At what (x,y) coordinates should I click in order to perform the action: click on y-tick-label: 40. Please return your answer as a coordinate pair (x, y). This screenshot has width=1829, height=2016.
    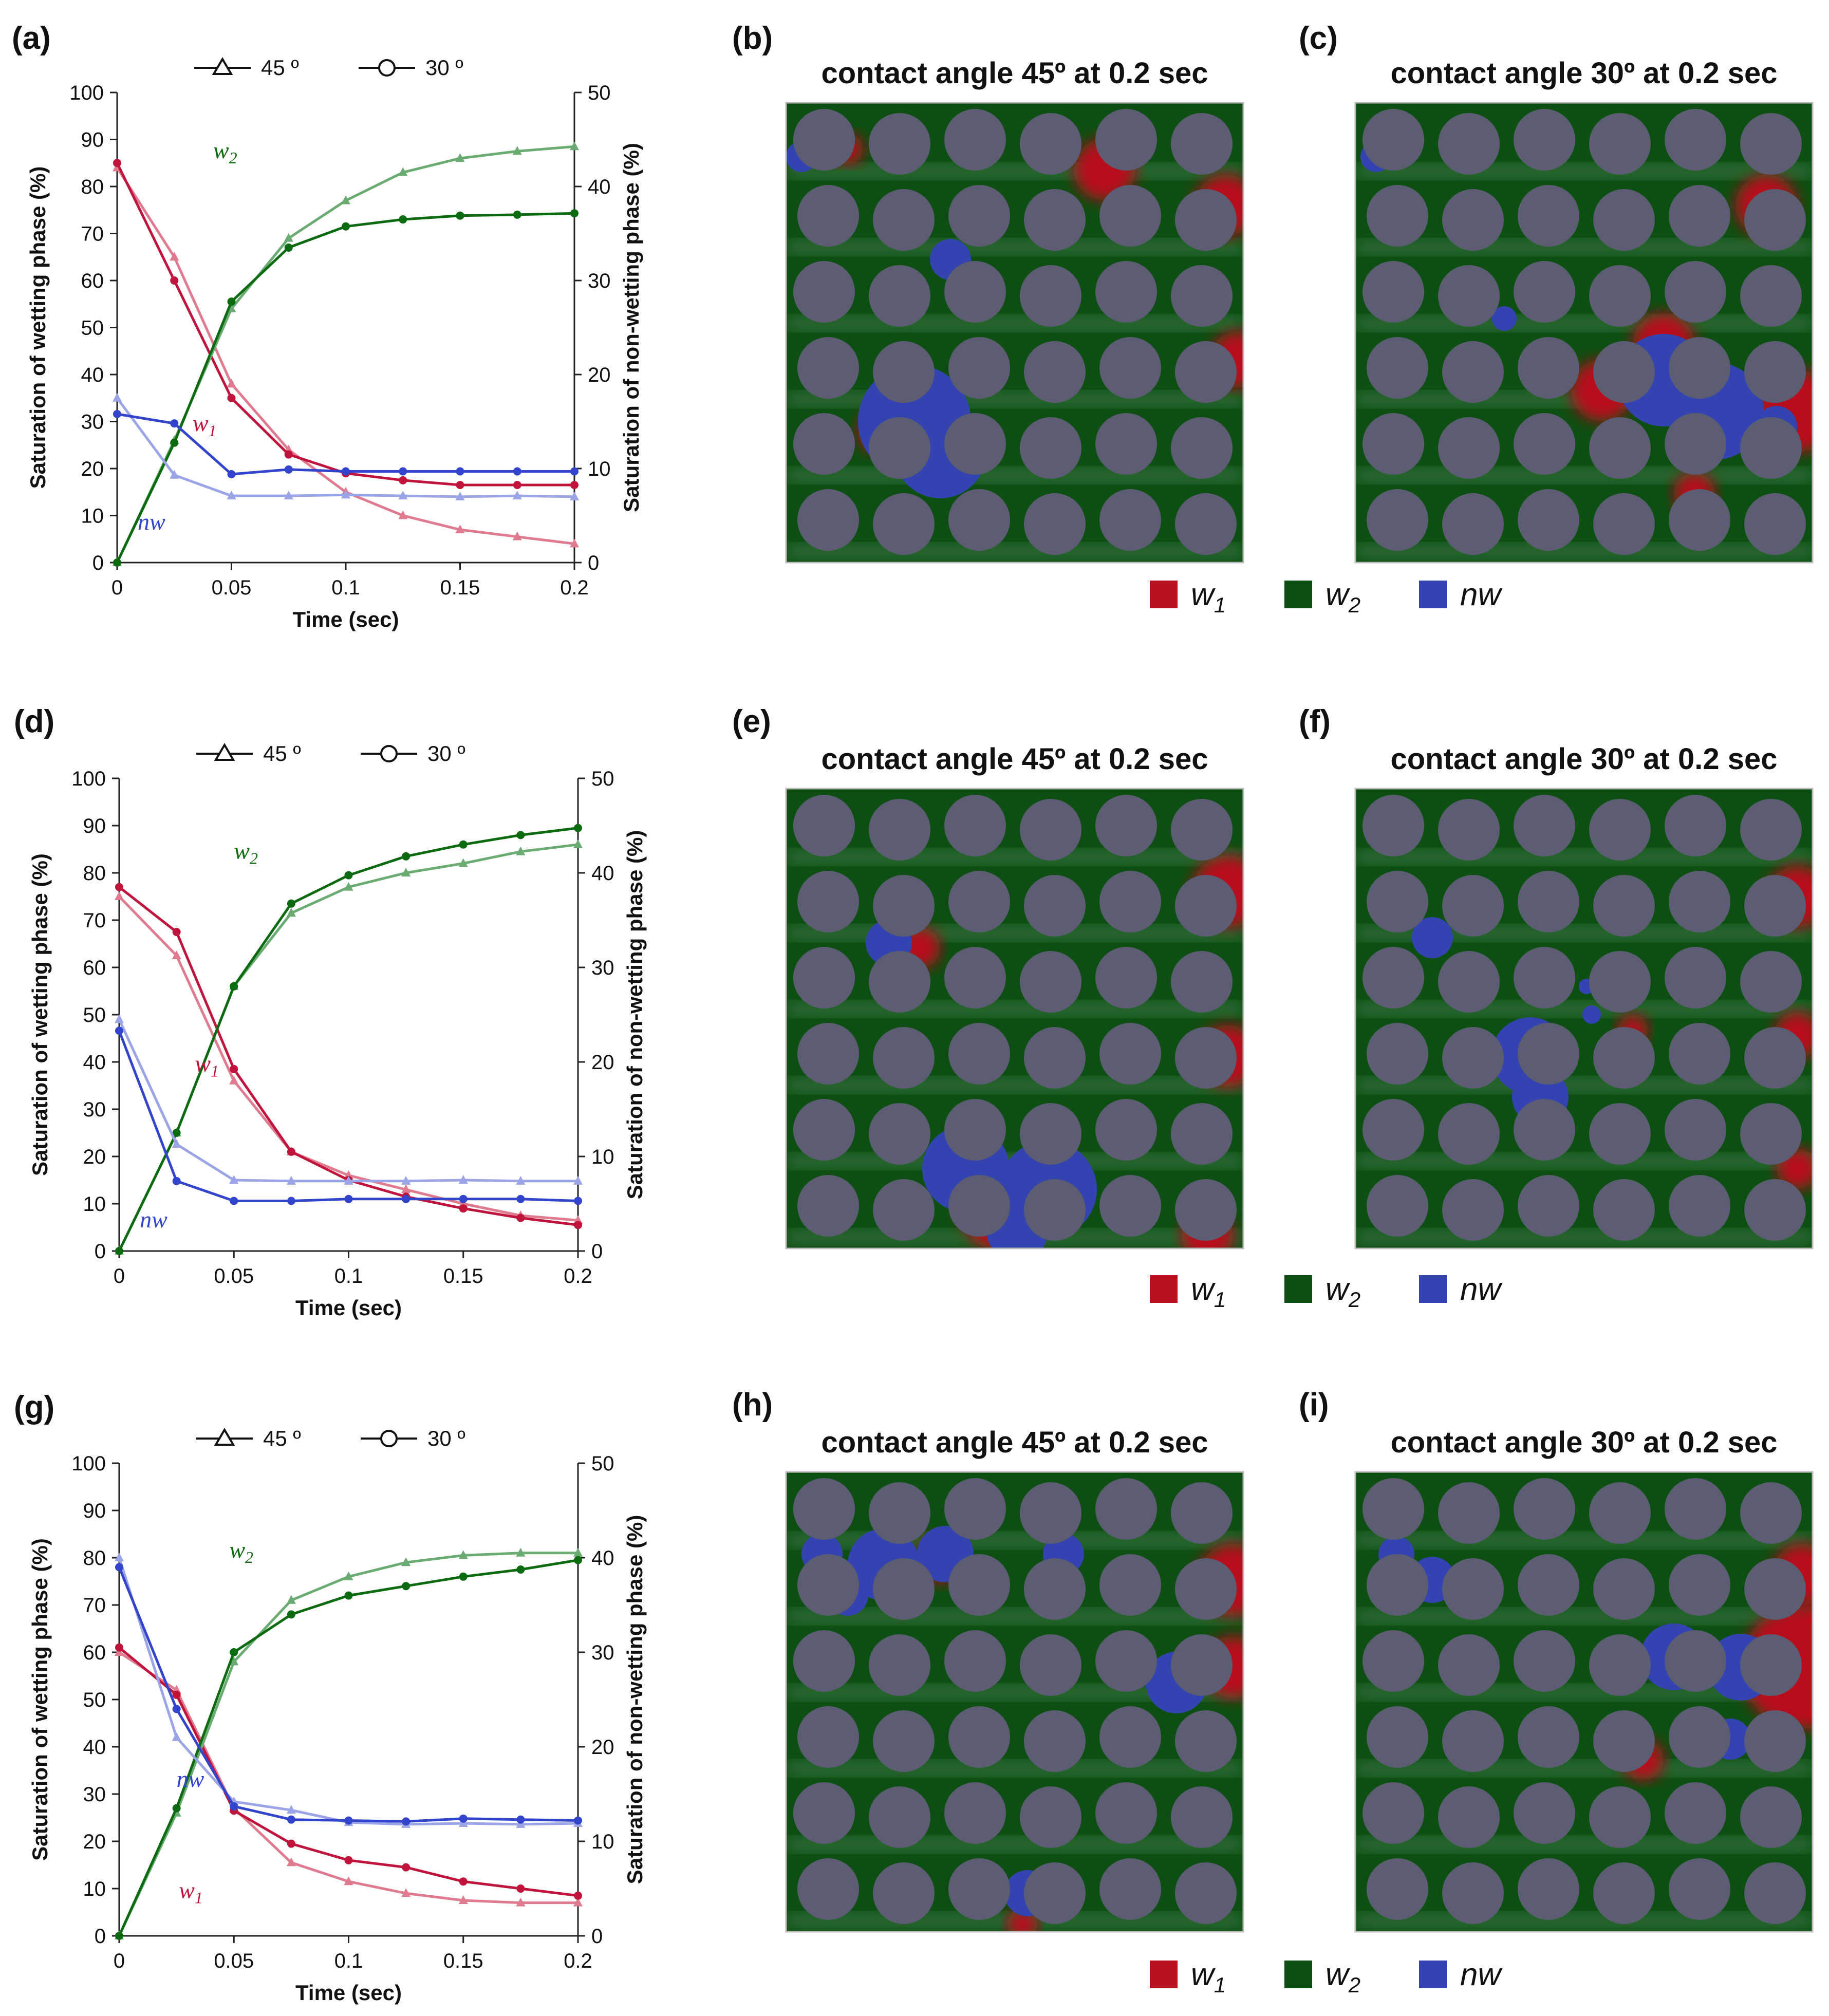
    Looking at the image, I should click on (94, 1062).